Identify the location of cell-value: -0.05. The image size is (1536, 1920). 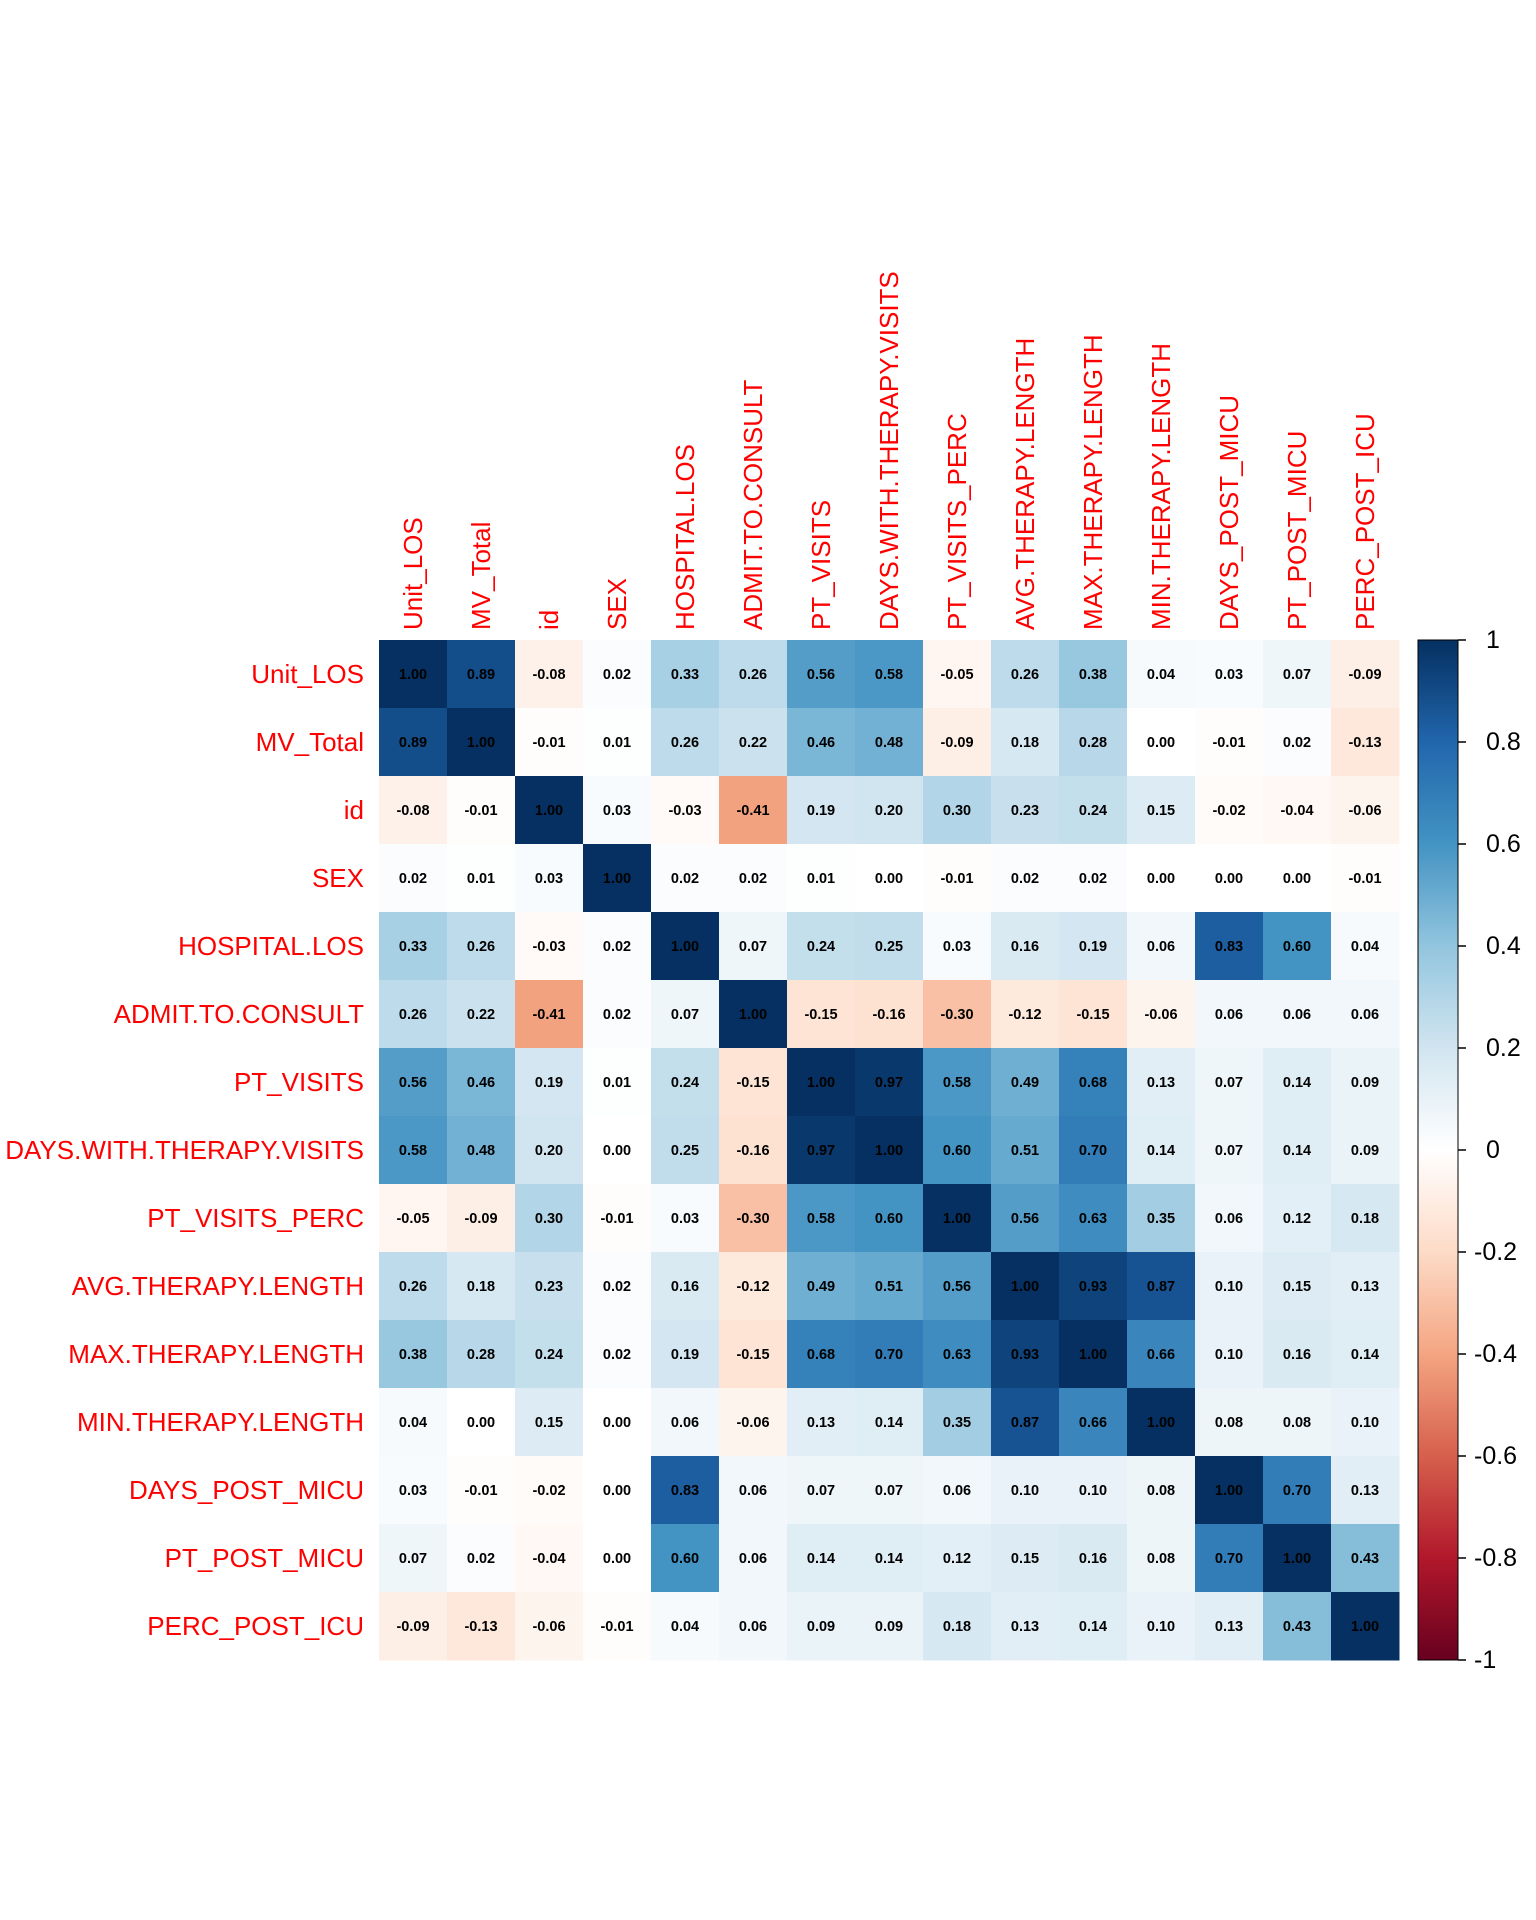
(412, 1219).